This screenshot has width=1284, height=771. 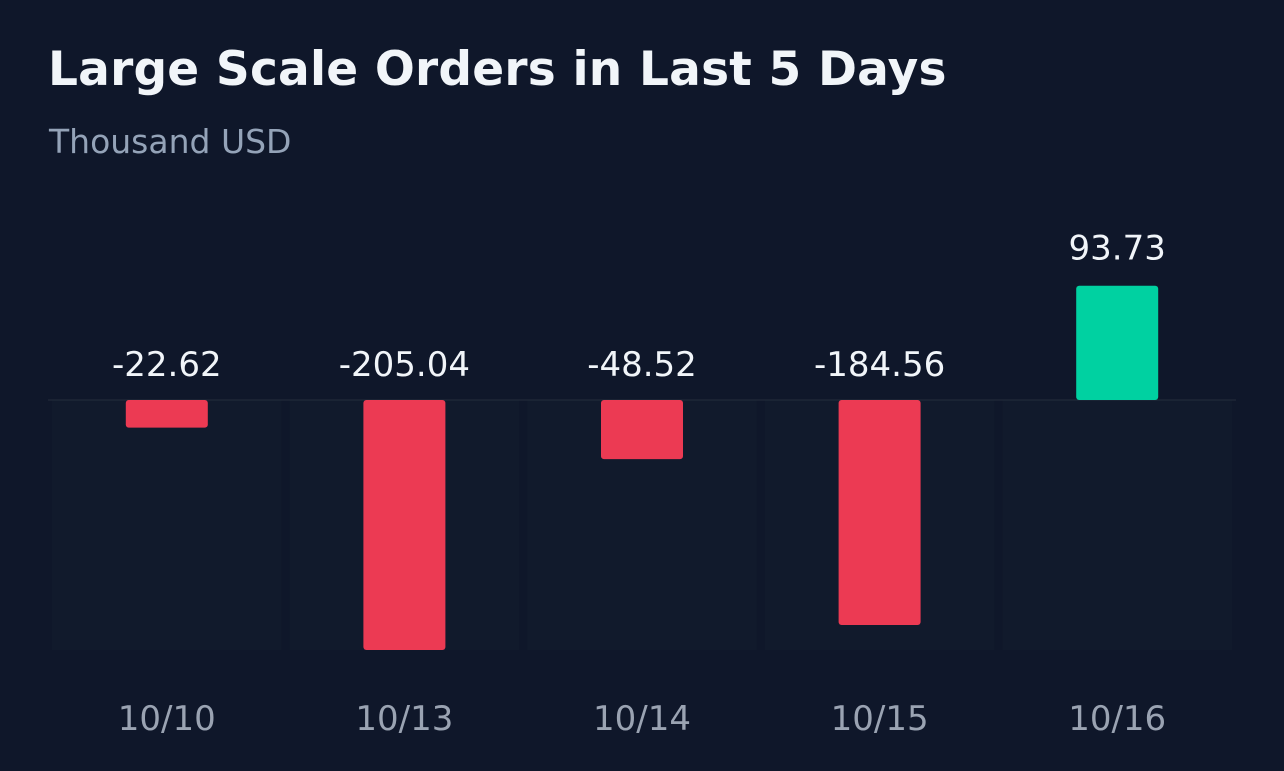 I want to click on chart-subtitle: Thousand USD, so click(x=170, y=141).